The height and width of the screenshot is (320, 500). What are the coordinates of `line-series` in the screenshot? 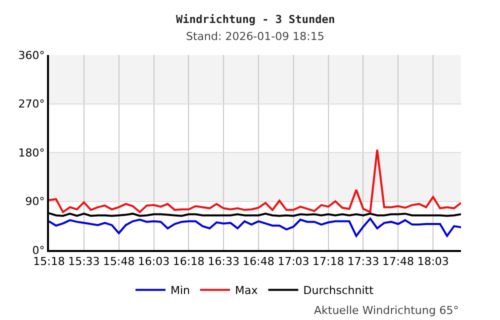 It's located at (255, 227).